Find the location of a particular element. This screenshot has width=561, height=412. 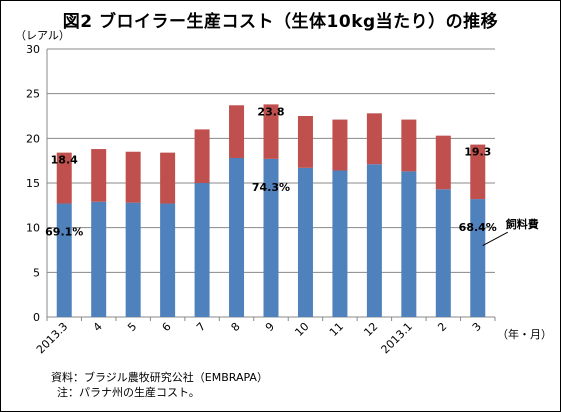

y-tick-label: 0 is located at coordinates (36, 317).